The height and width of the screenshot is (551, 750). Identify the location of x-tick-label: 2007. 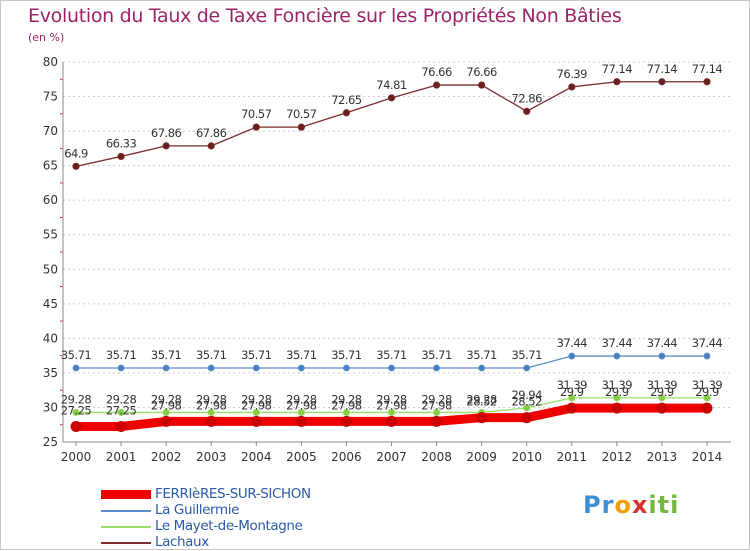
(391, 457).